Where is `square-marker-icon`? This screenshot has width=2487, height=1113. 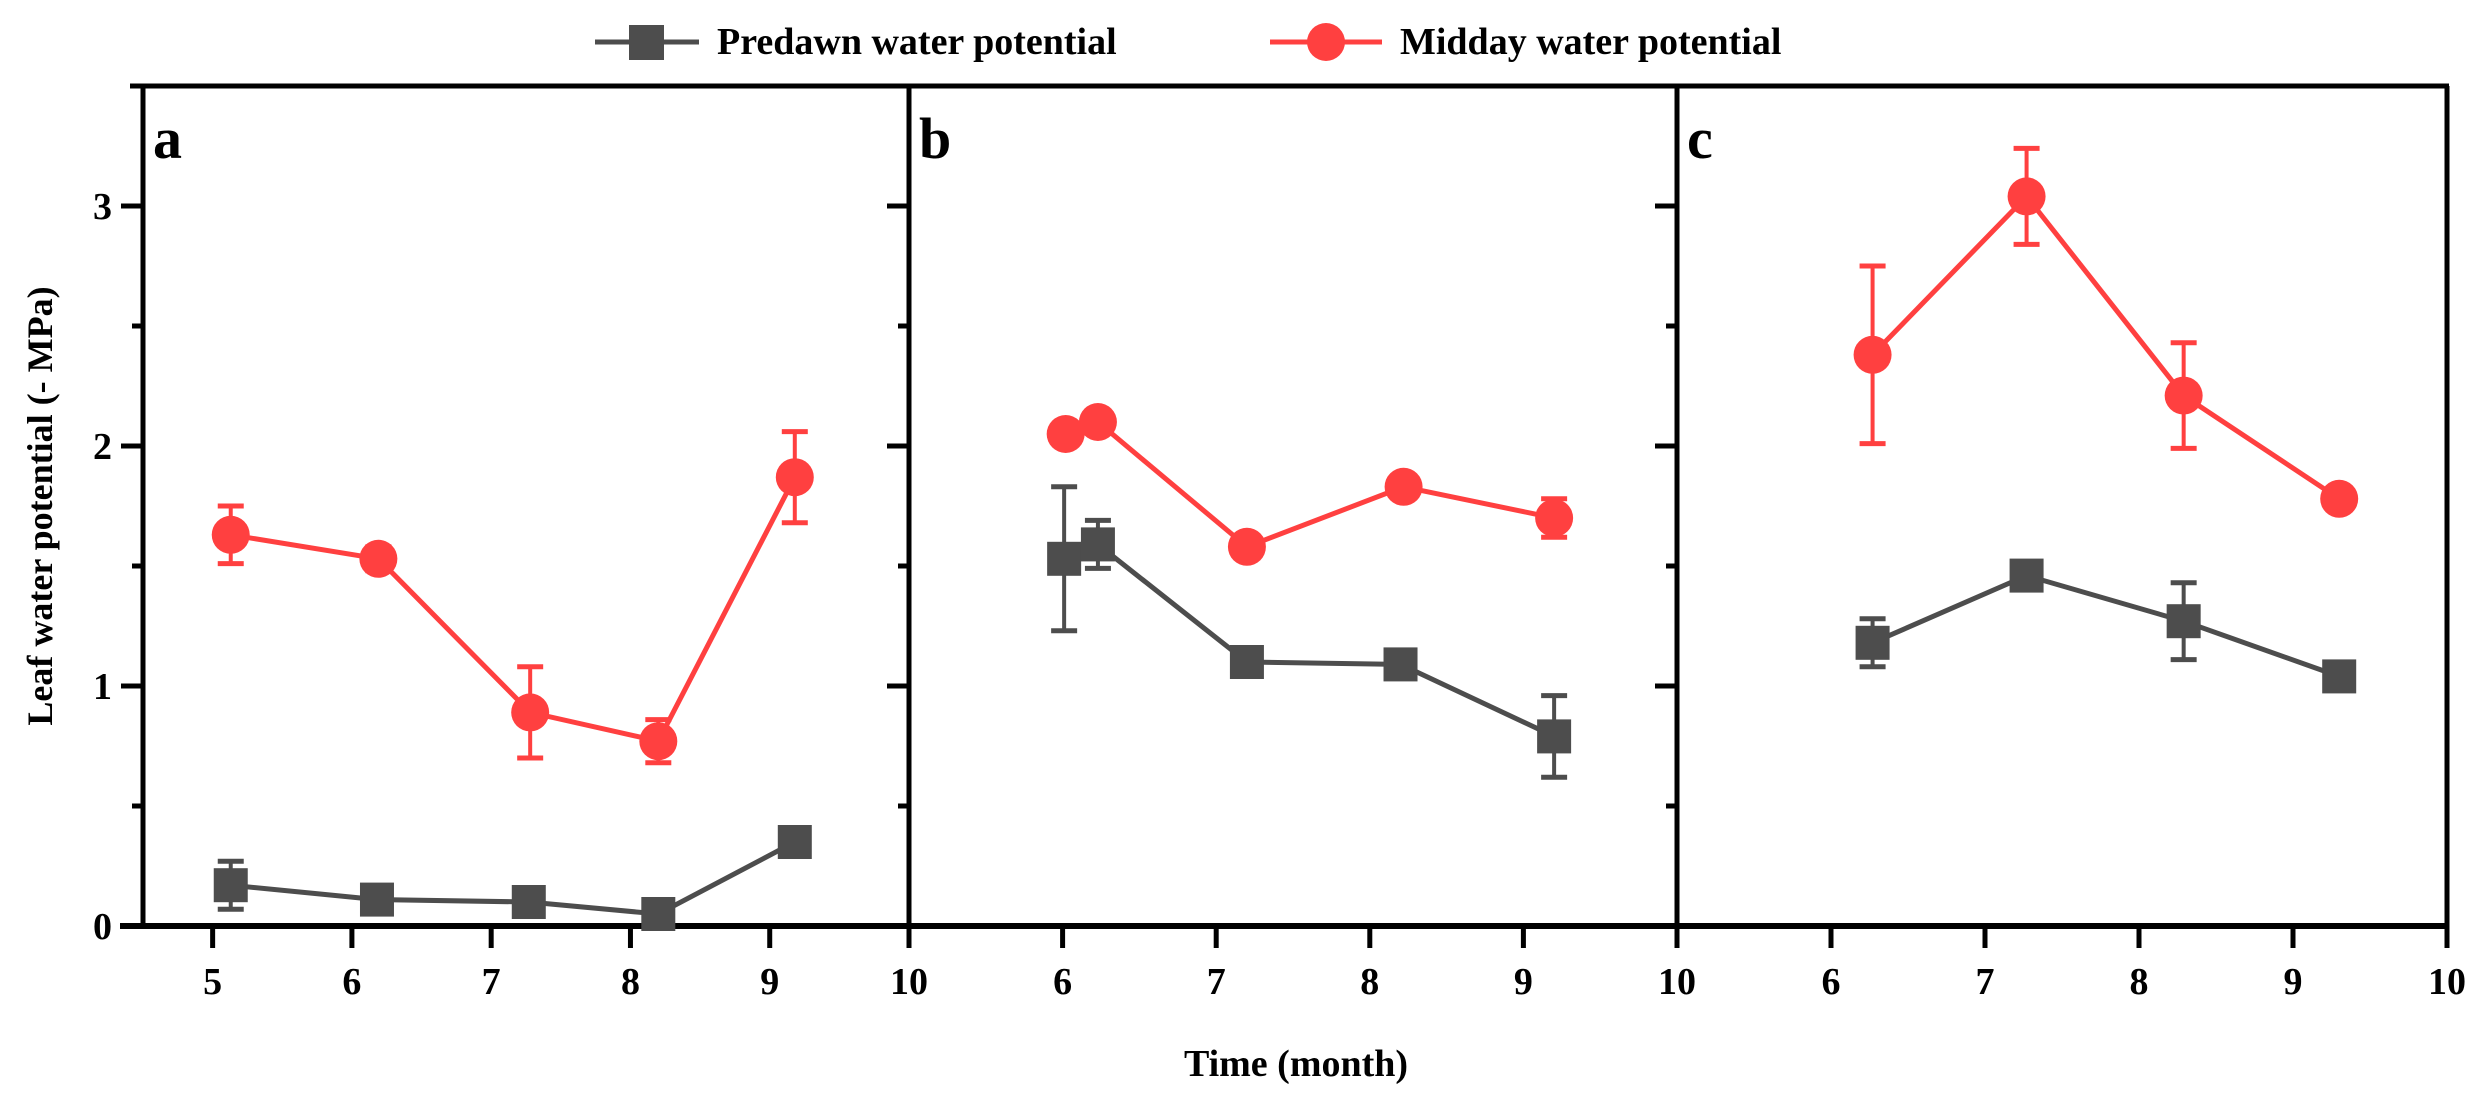
square-marker-icon is located at coordinates (647, 42).